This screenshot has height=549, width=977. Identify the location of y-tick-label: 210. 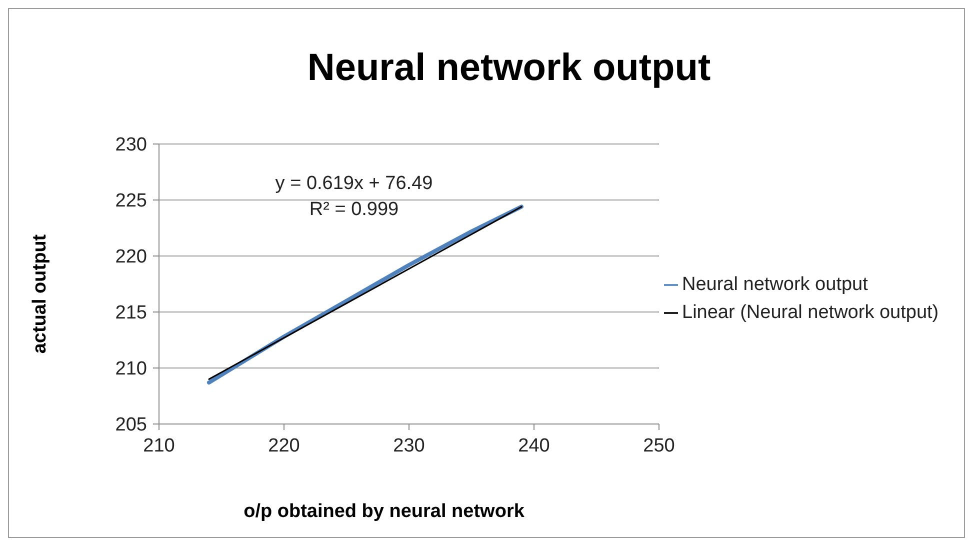
(131, 369).